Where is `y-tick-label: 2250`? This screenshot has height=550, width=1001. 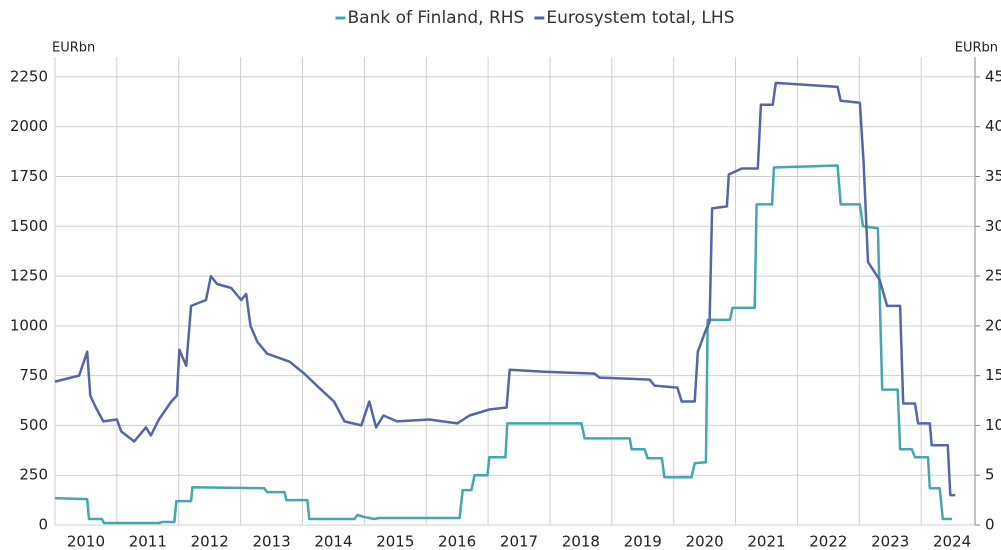
y-tick-label: 2250 is located at coordinates (29, 76).